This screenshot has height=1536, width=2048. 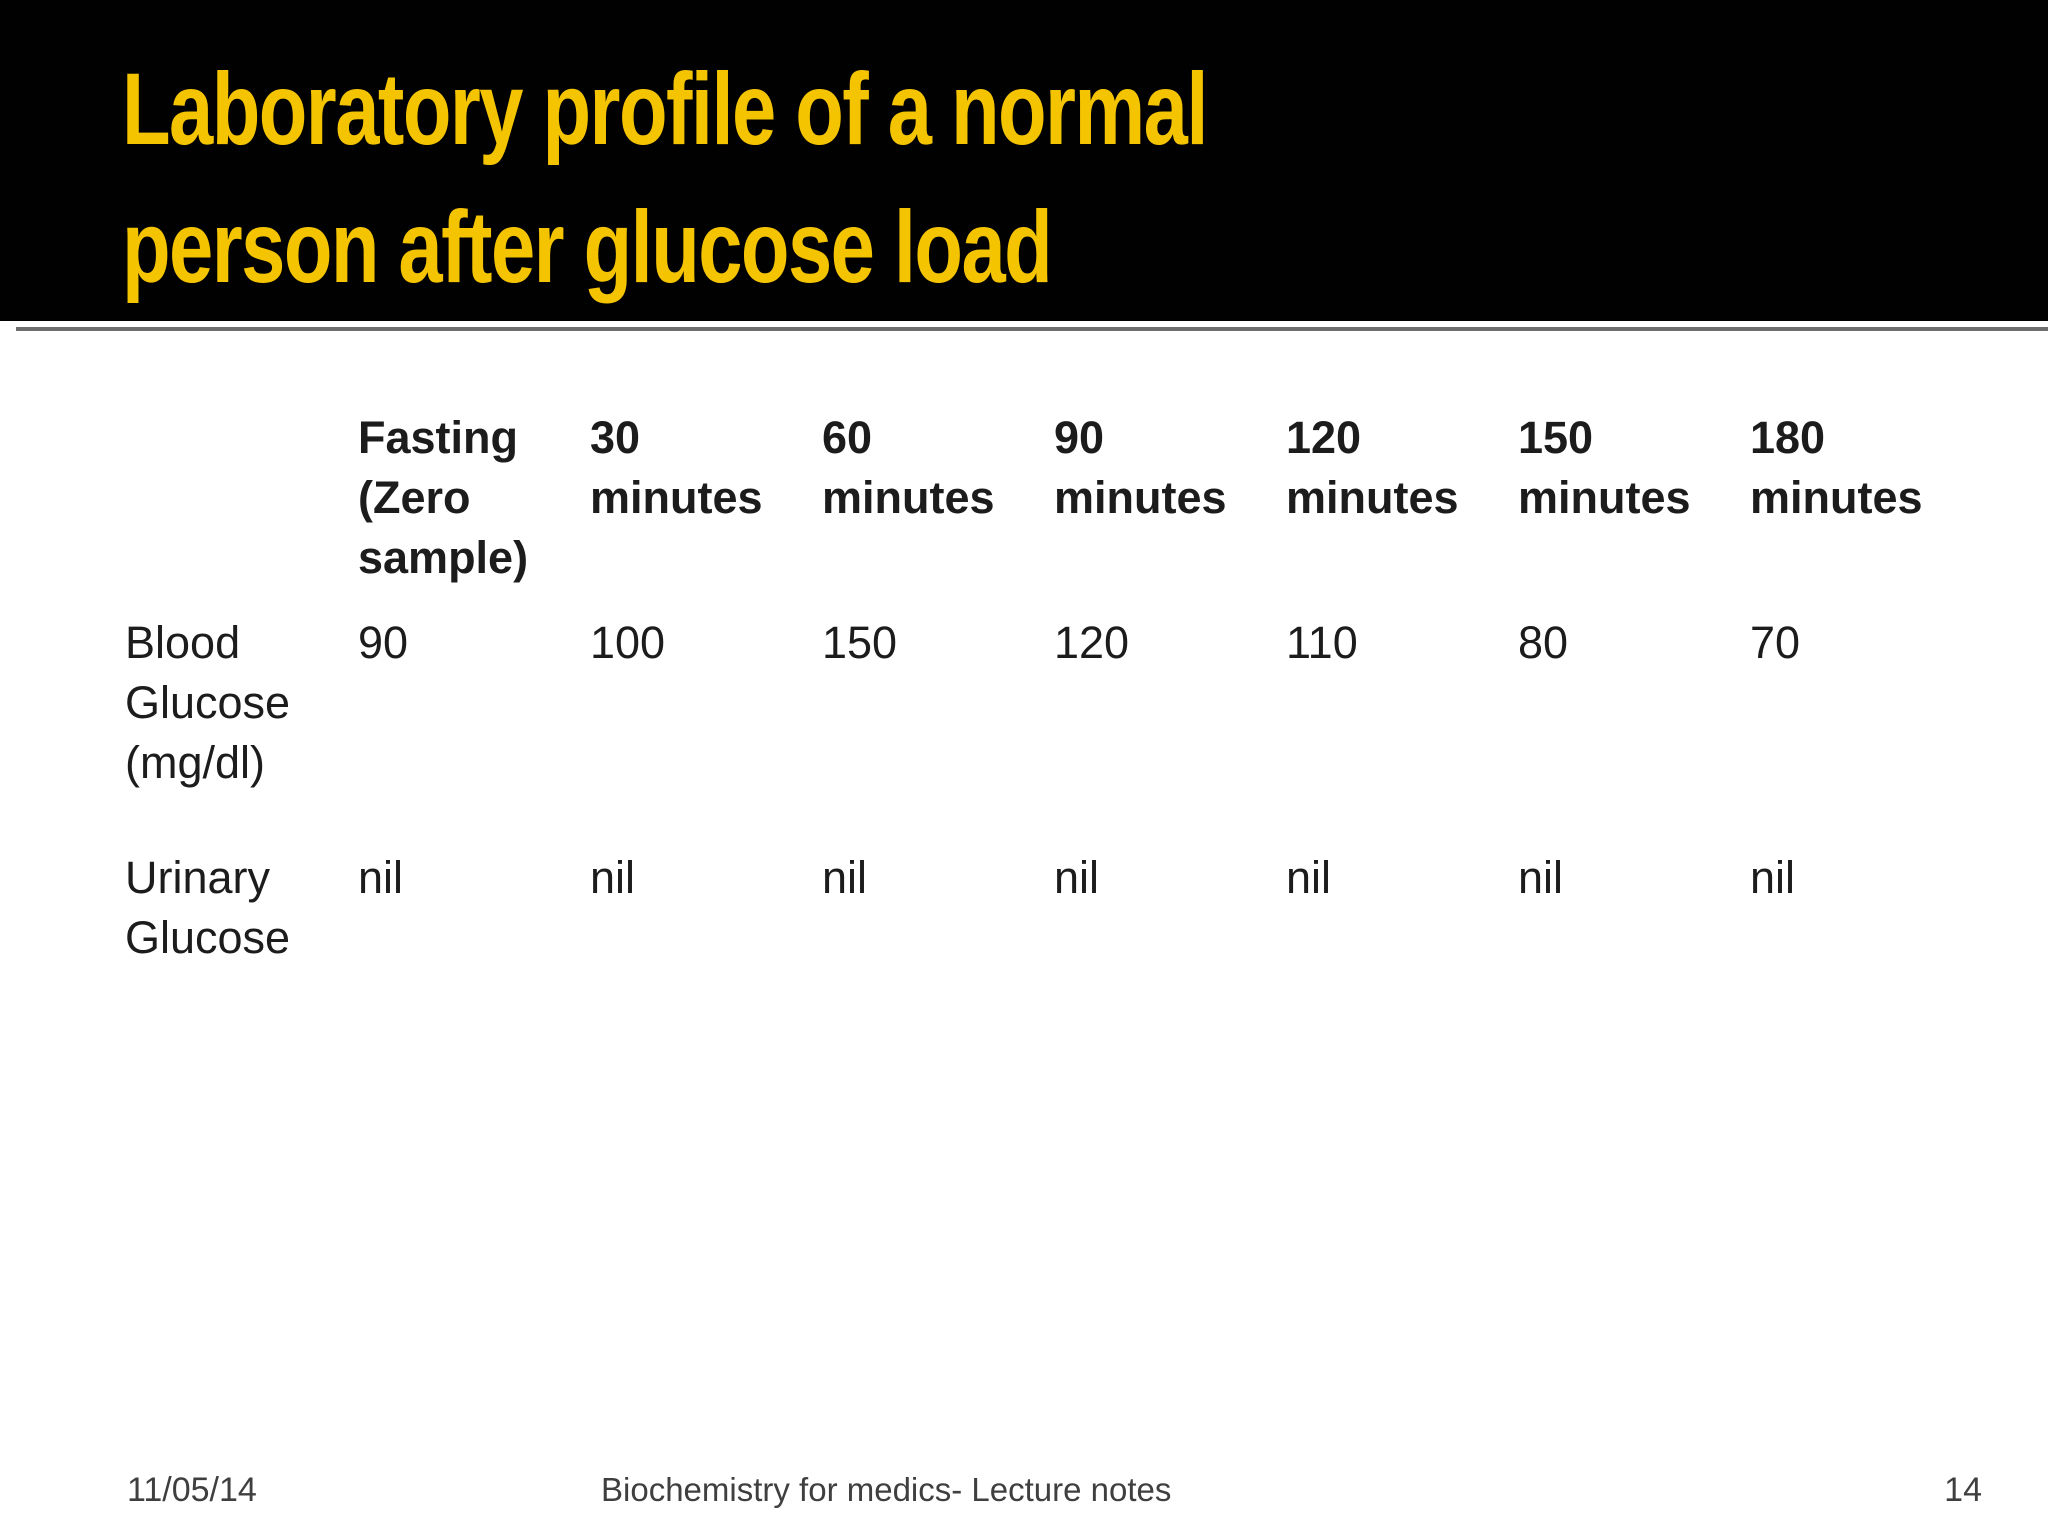 I want to click on column-header-30-minutes: 30 minutes, so click(x=676, y=467).